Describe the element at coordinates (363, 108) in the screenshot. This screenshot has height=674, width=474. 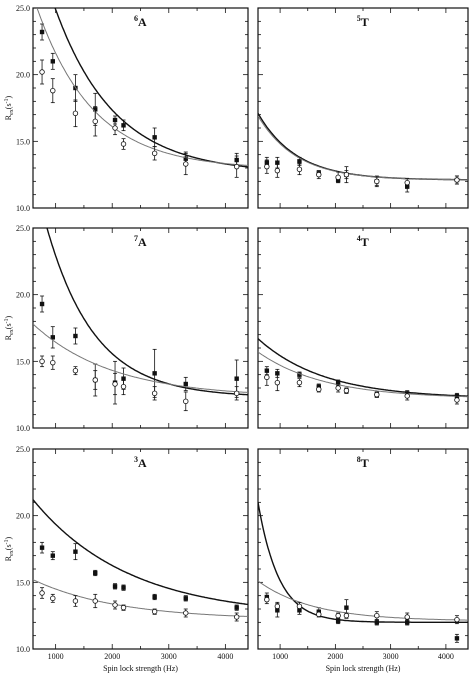
I see `panel-2: 5T` at that location.